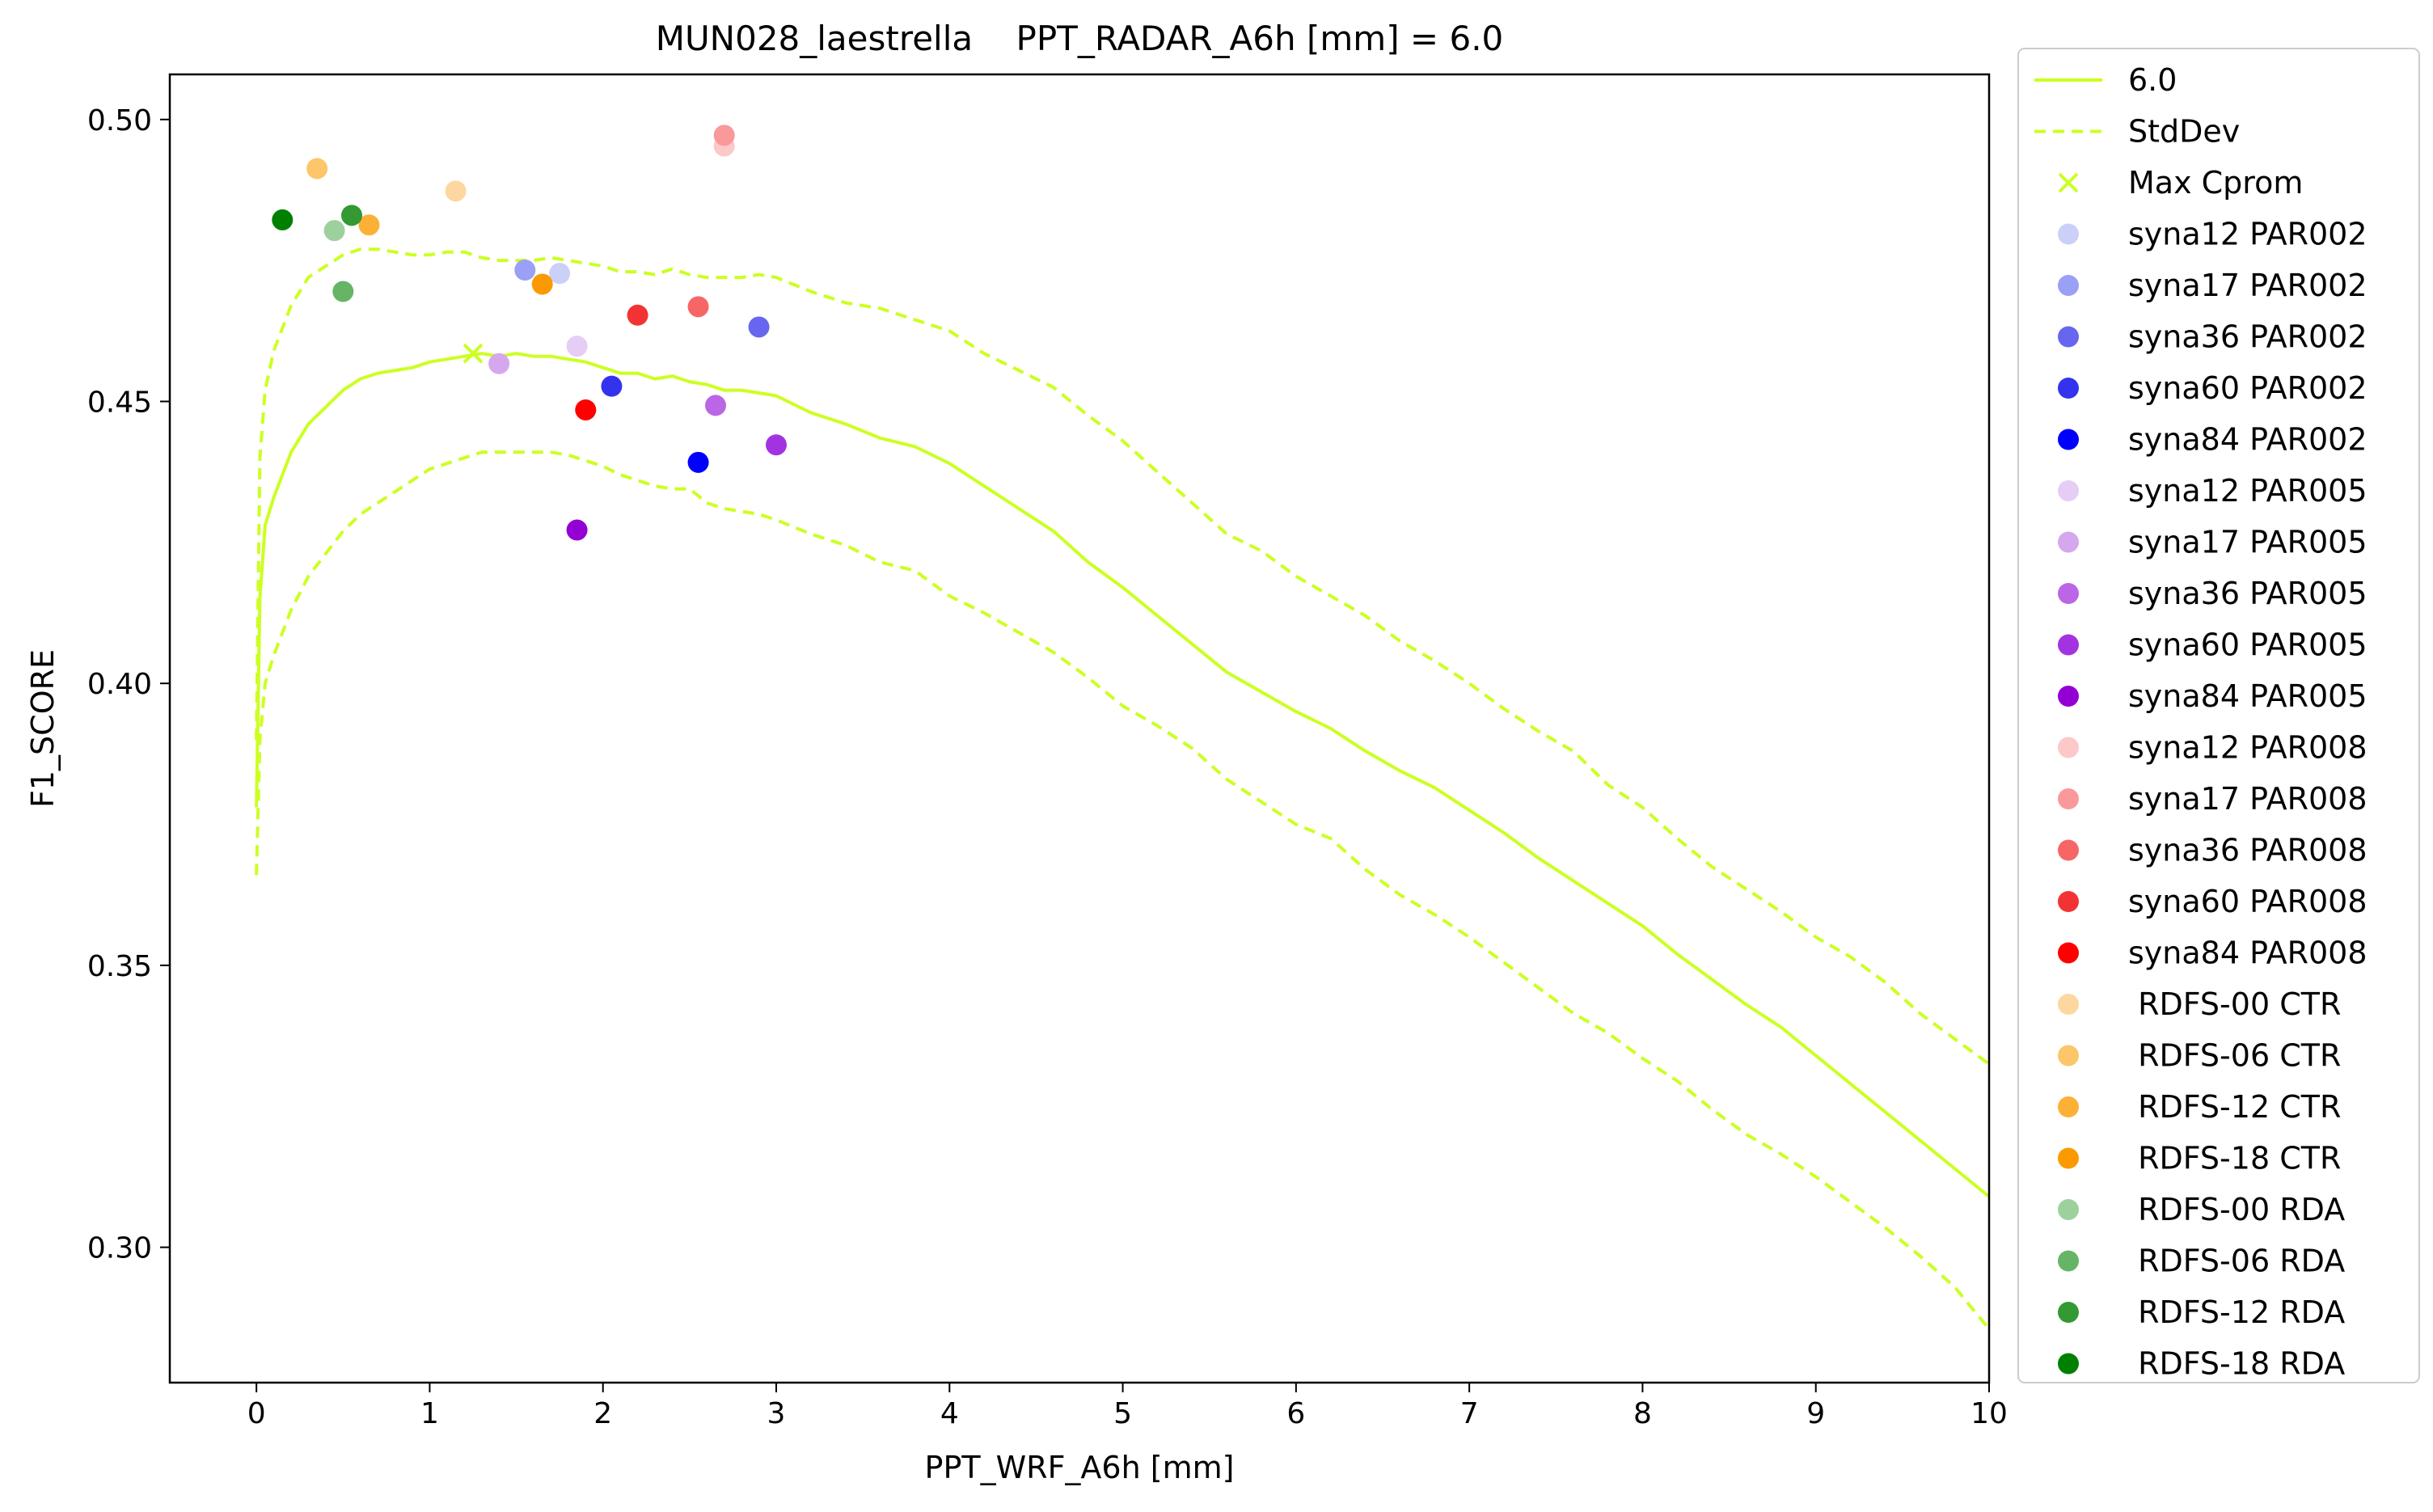  I want to click on point-syna36-par008, so click(698, 307).